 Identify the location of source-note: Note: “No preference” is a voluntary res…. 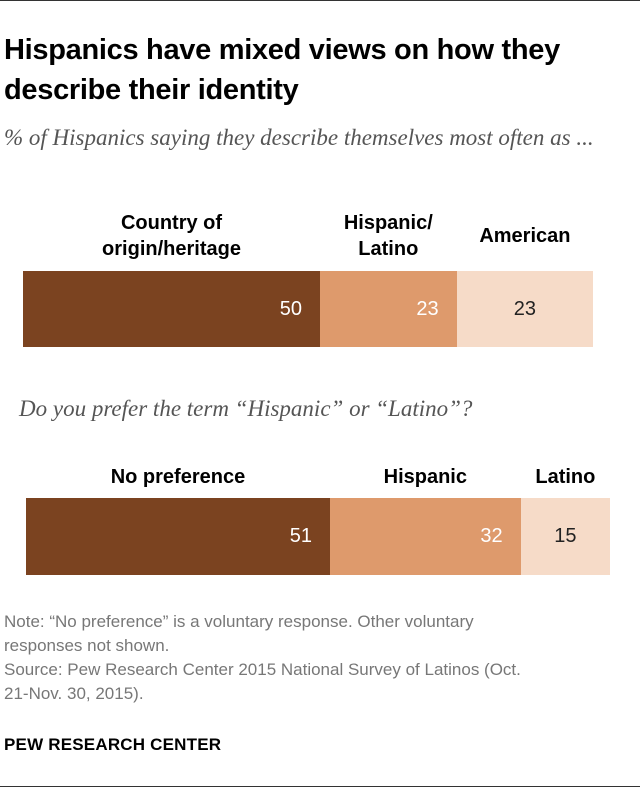
(314, 658).